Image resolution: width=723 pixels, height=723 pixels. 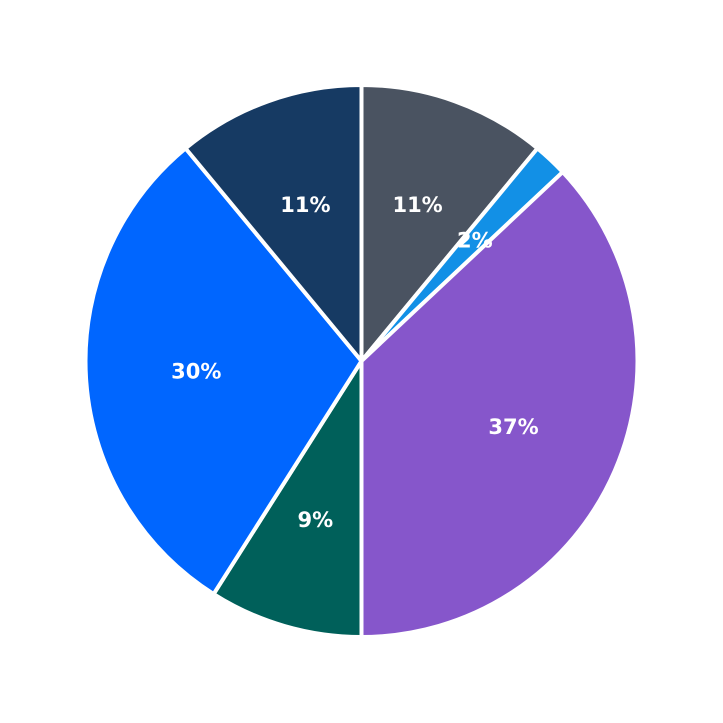 I want to click on slice-percent-label: 9%, so click(x=315, y=520).